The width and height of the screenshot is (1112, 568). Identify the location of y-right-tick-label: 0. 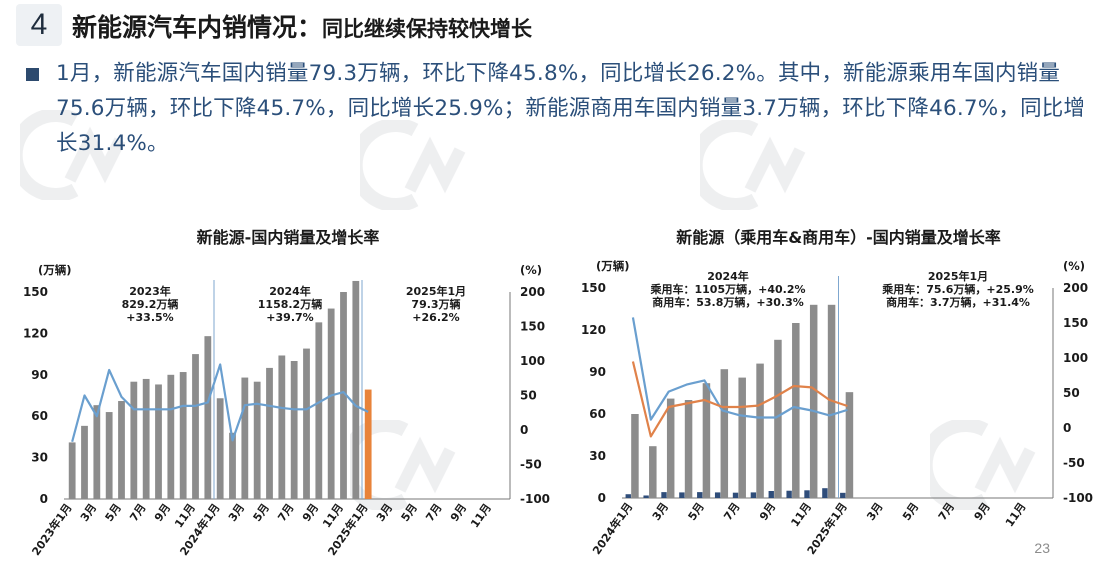
(1067, 428).